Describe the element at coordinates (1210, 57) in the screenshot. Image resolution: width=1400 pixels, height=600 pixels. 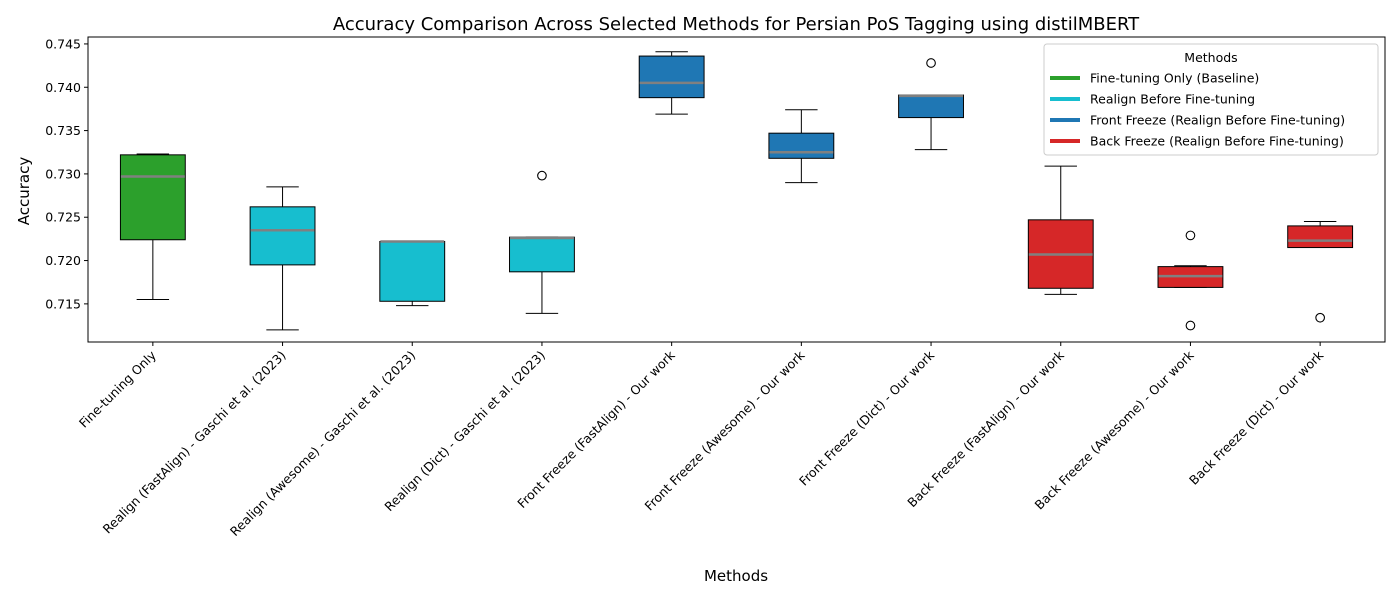
I see `legend-title: Methods` at that location.